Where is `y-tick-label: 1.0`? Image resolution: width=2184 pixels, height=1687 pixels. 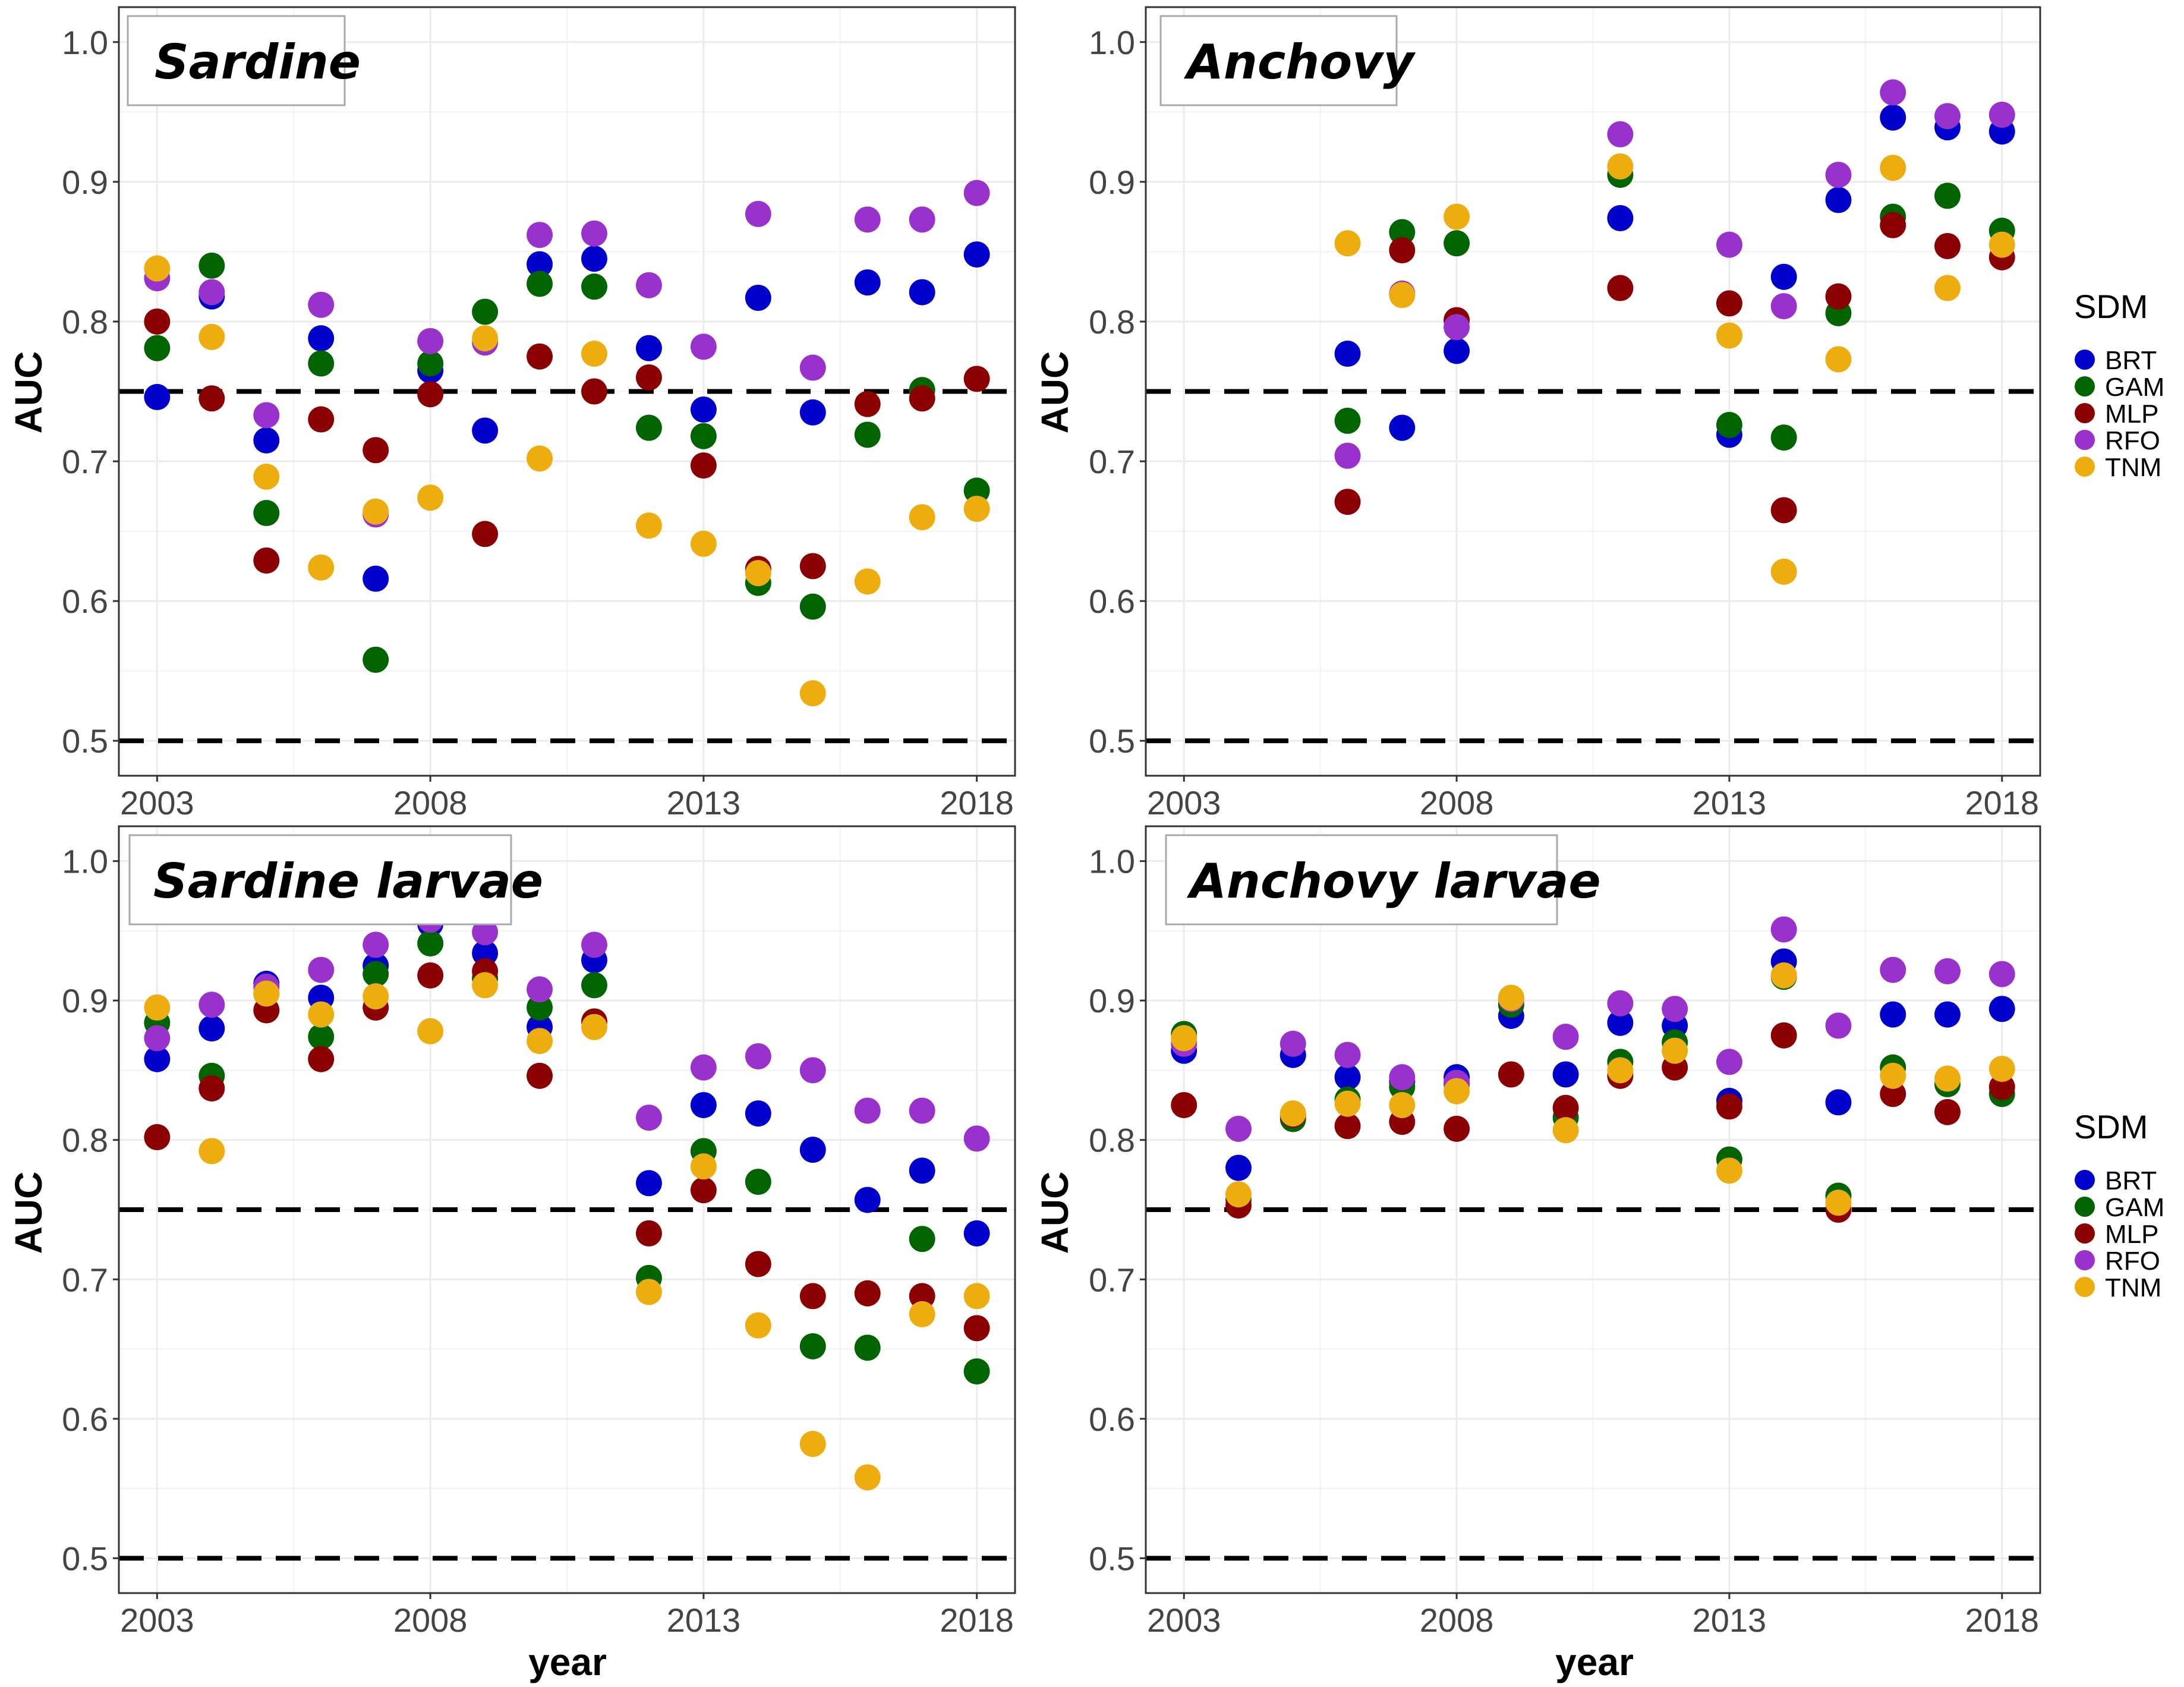
y-tick-label: 1.0 is located at coordinates (1112, 861).